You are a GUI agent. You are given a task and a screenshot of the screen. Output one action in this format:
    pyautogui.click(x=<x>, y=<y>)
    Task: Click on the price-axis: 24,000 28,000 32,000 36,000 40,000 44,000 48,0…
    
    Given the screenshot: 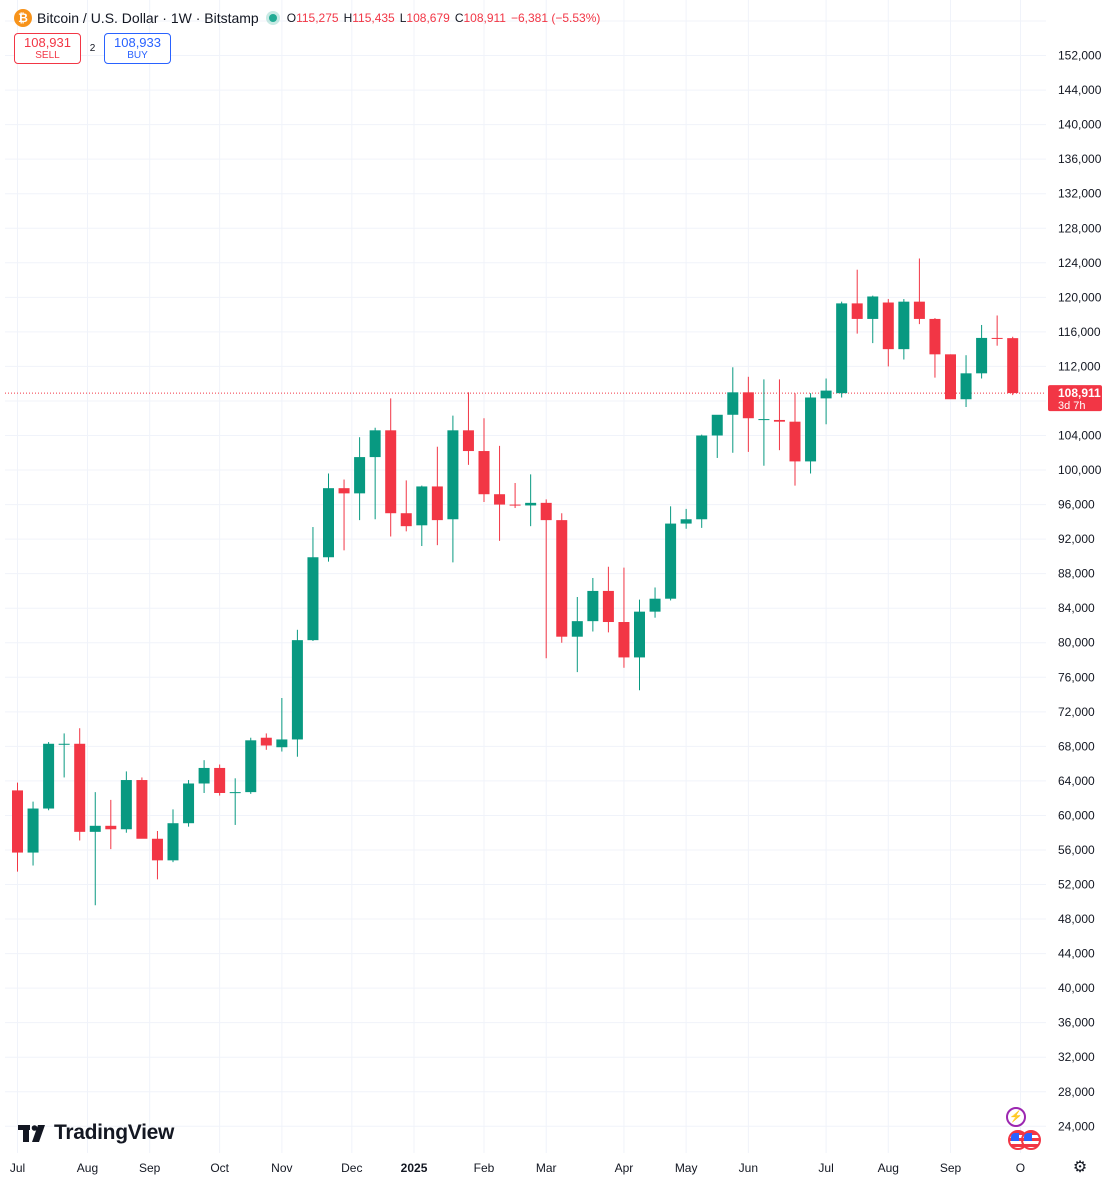 What is the action you would take?
    pyautogui.click(x=1080, y=591)
    